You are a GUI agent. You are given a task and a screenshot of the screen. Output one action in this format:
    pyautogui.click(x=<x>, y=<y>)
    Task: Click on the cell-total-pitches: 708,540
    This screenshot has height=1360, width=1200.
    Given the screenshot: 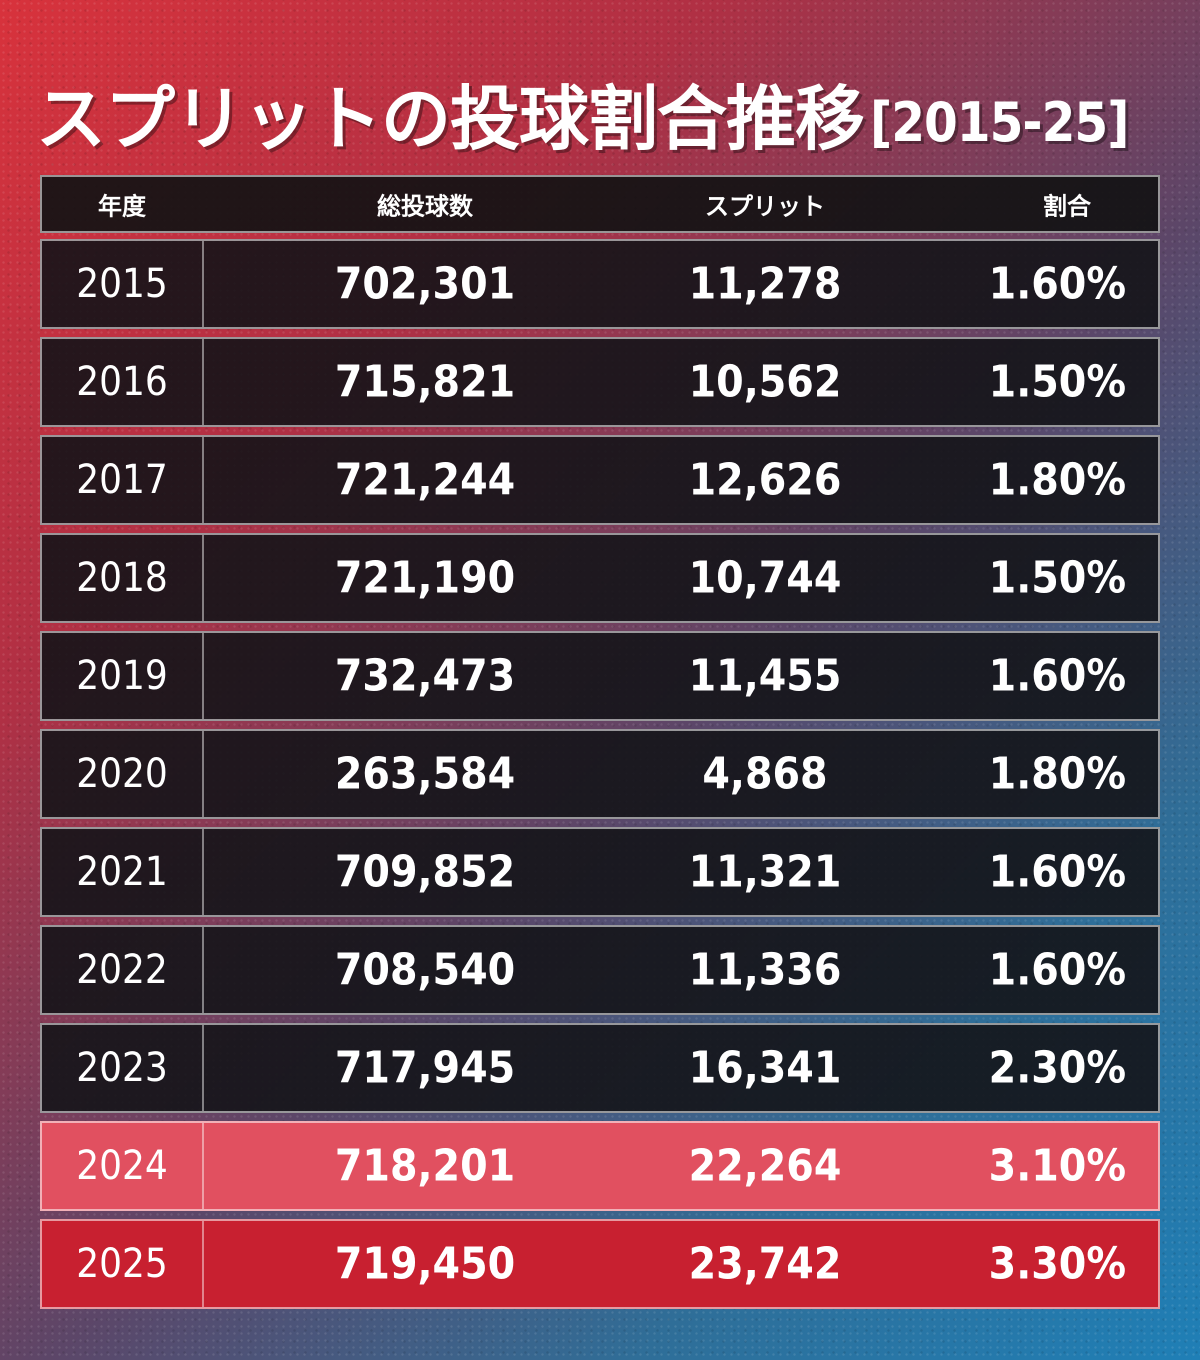 What is the action you would take?
    pyautogui.click(x=425, y=970)
    